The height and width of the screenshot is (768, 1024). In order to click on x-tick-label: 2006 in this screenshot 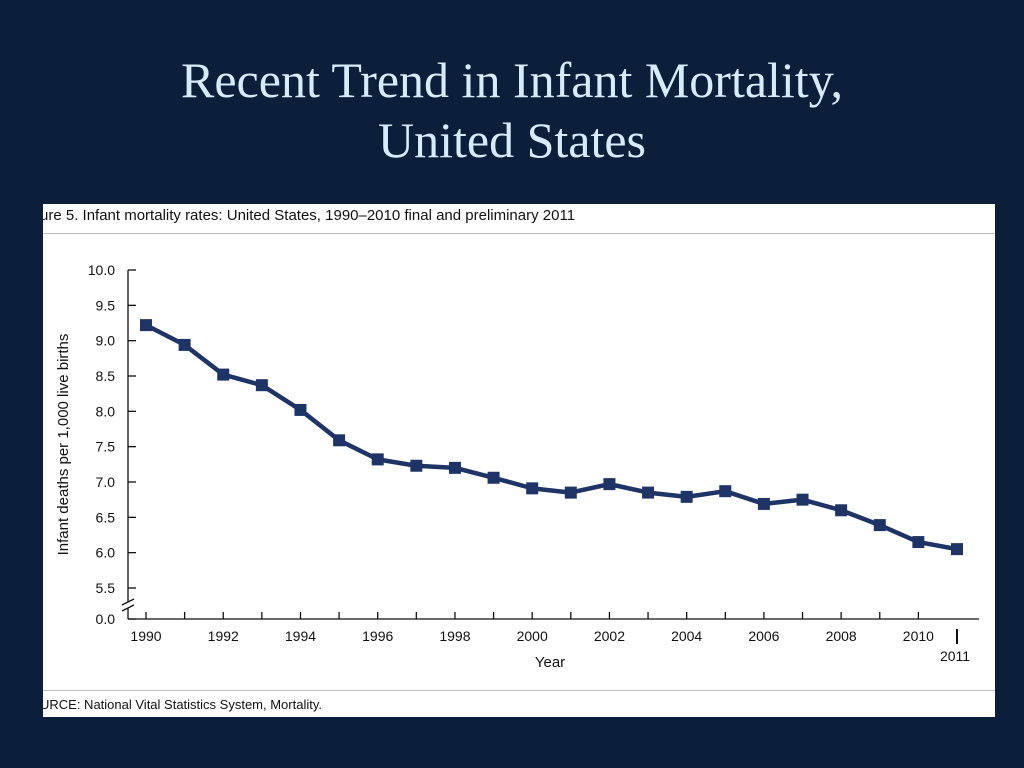, I will do `click(763, 636)`.